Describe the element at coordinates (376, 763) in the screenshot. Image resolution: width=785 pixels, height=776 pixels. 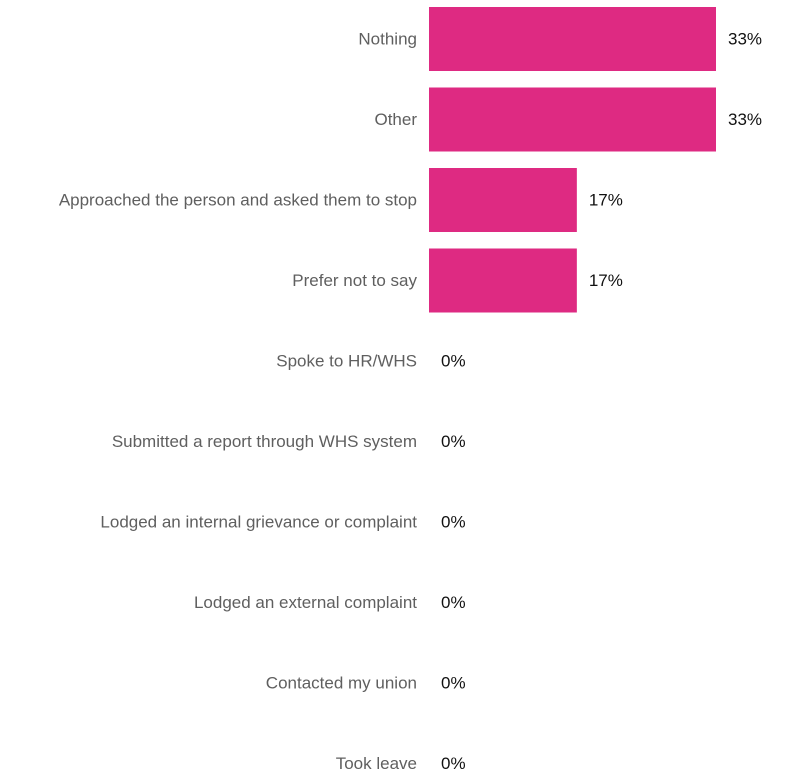
I see `category-label: Took leave` at that location.